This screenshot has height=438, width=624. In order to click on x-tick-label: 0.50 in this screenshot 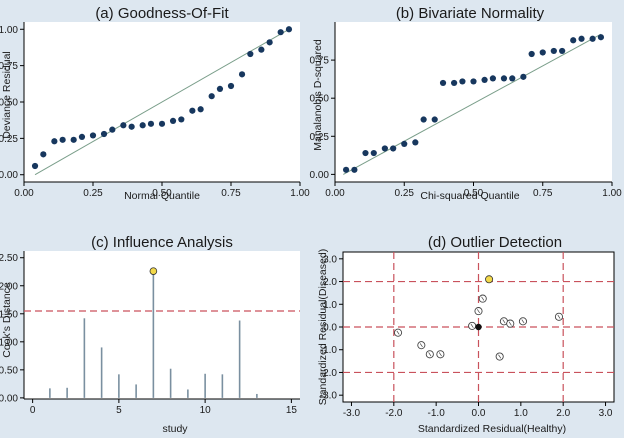, I will do `click(162, 193)`.